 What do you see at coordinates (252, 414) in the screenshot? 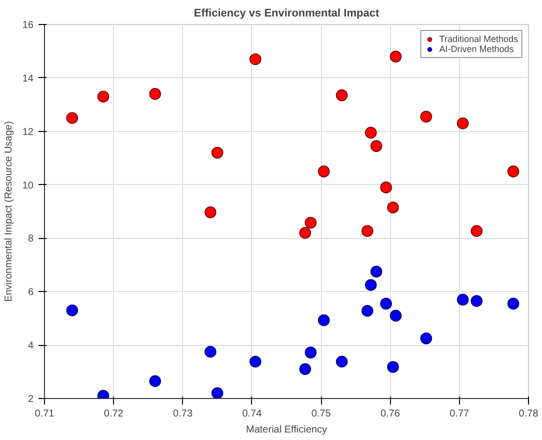
I see `x-tick-label: 0.74` at bounding box center [252, 414].